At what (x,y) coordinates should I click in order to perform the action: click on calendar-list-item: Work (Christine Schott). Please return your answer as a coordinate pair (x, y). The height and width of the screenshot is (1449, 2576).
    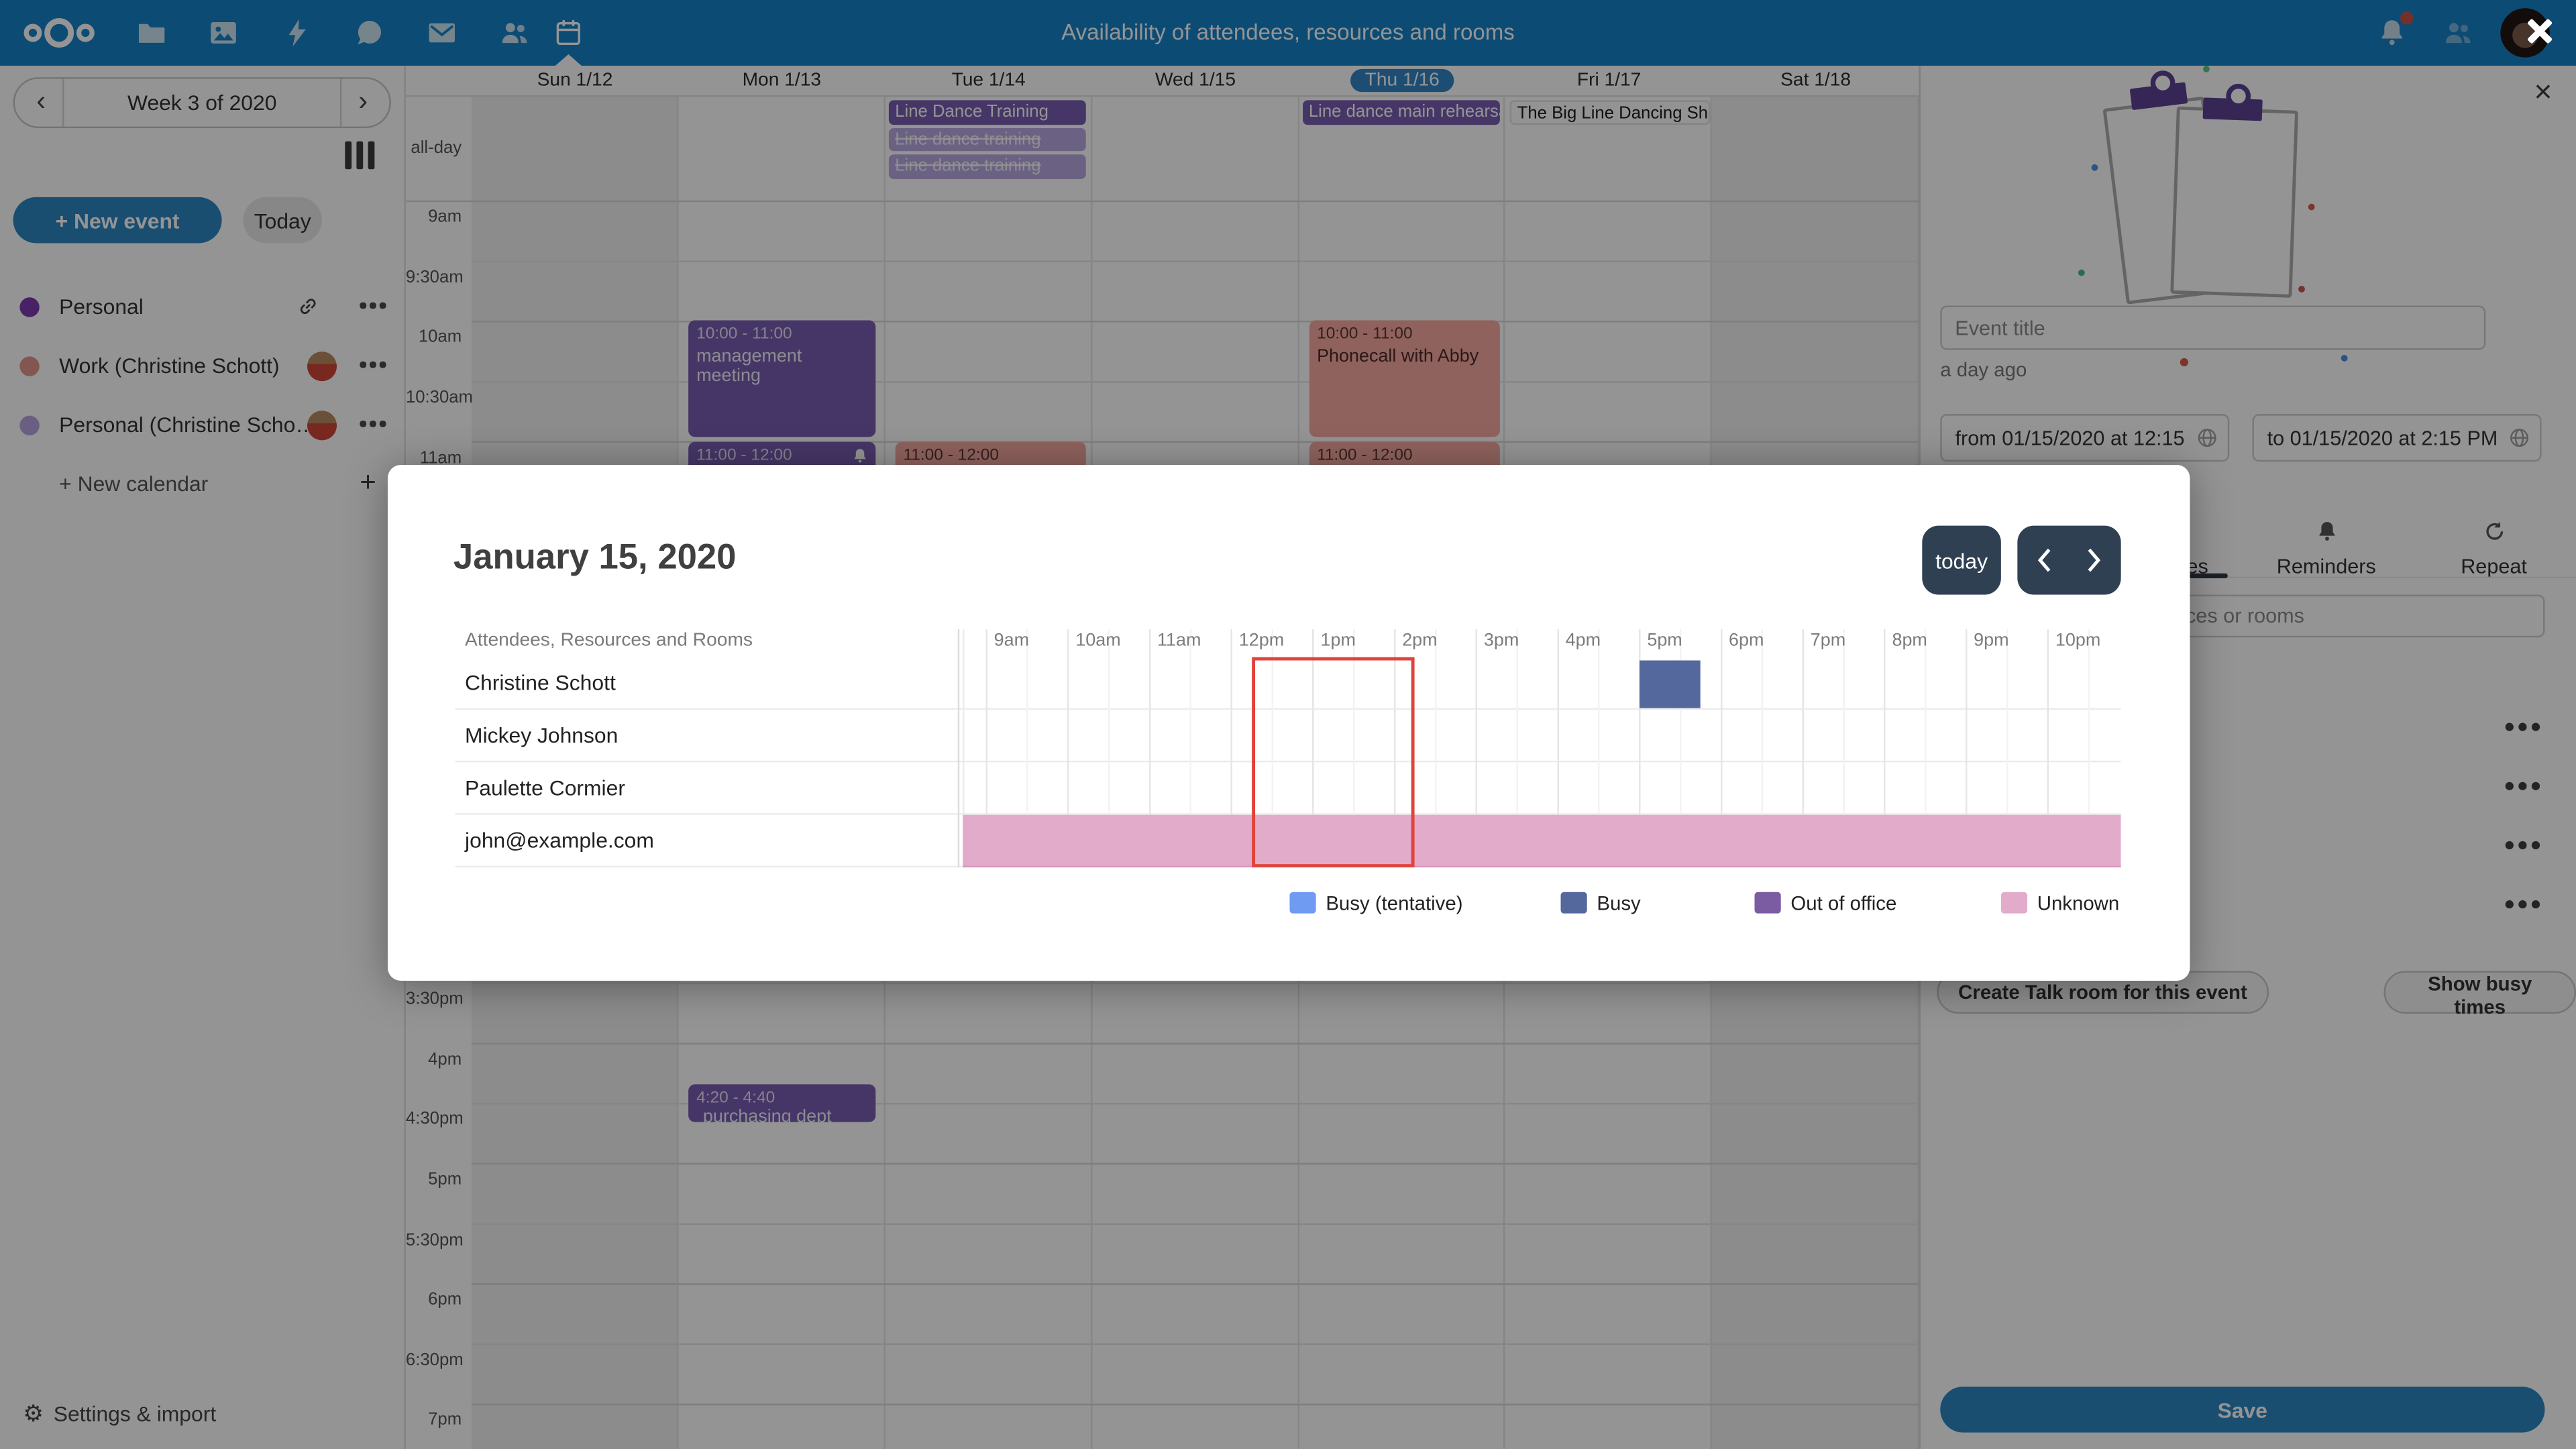
    Looking at the image, I should click on (203, 366).